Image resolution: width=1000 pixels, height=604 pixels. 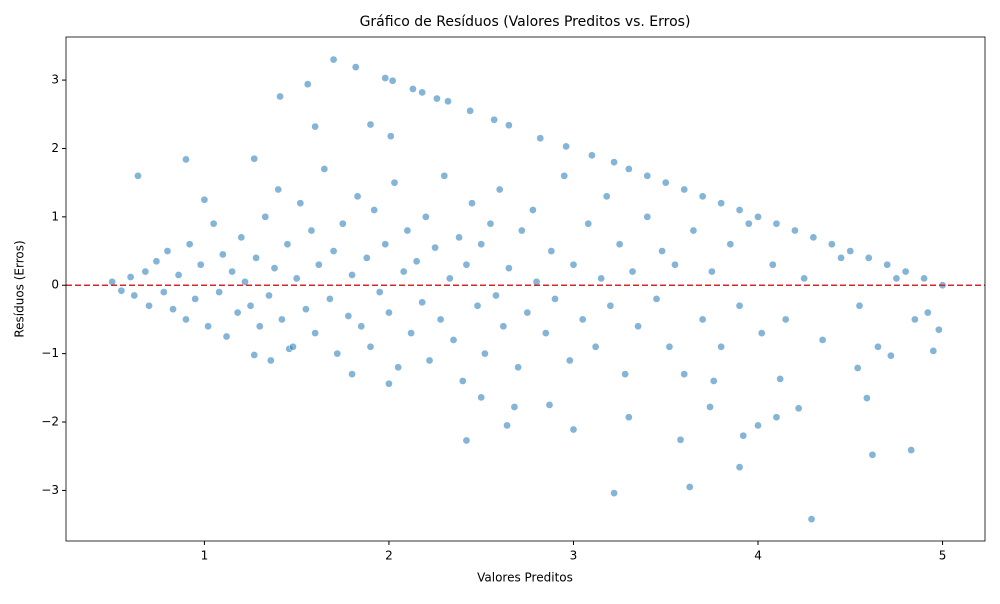 I want to click on y-tick-label: −2, so click(x=50, y=422).